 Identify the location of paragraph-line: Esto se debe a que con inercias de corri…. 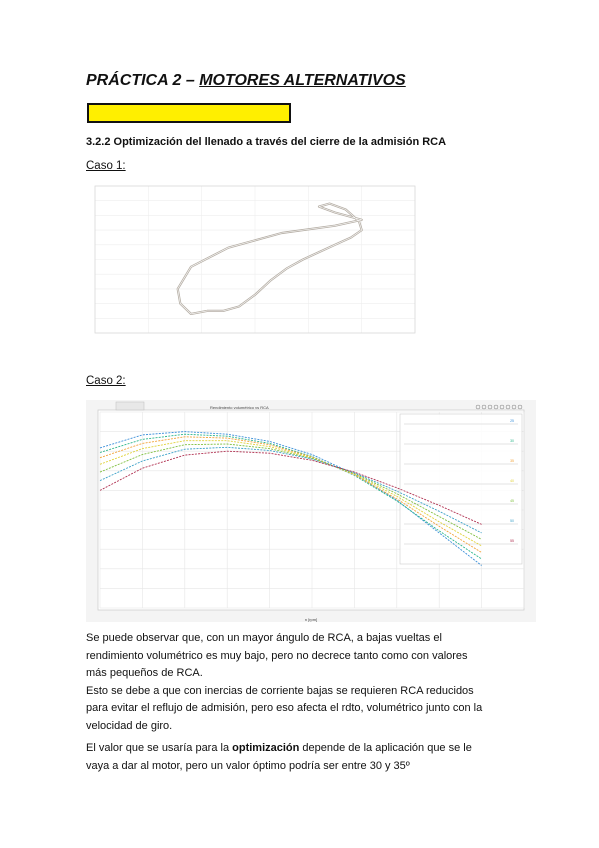
(280, 690).